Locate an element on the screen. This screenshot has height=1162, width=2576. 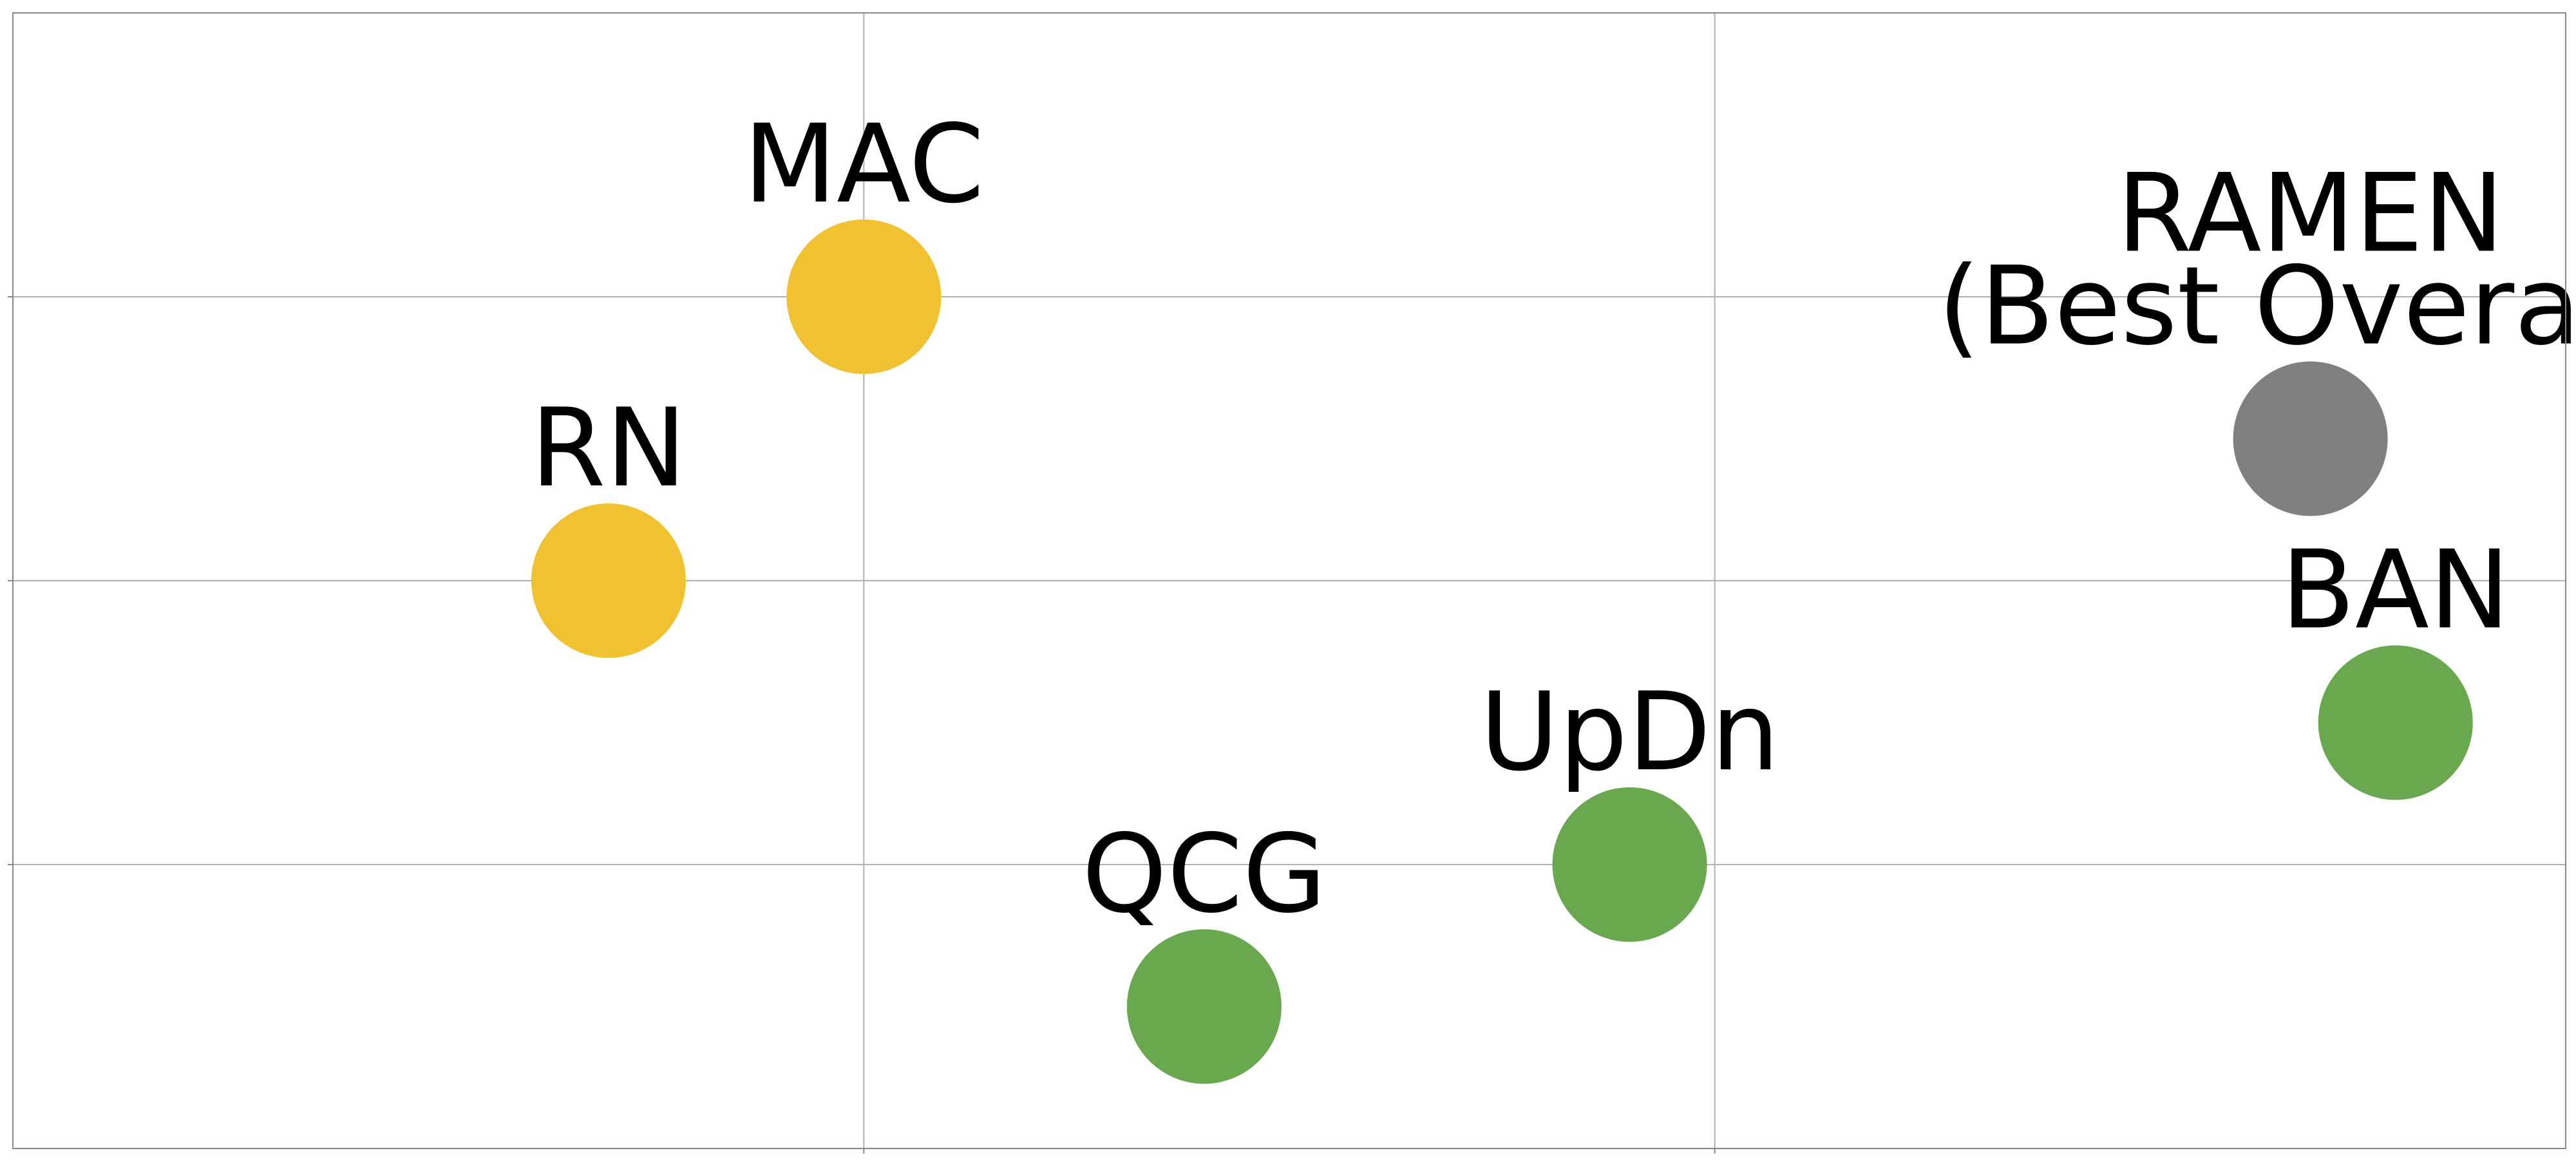
data-point-mac is located at coordinates (864, 297).